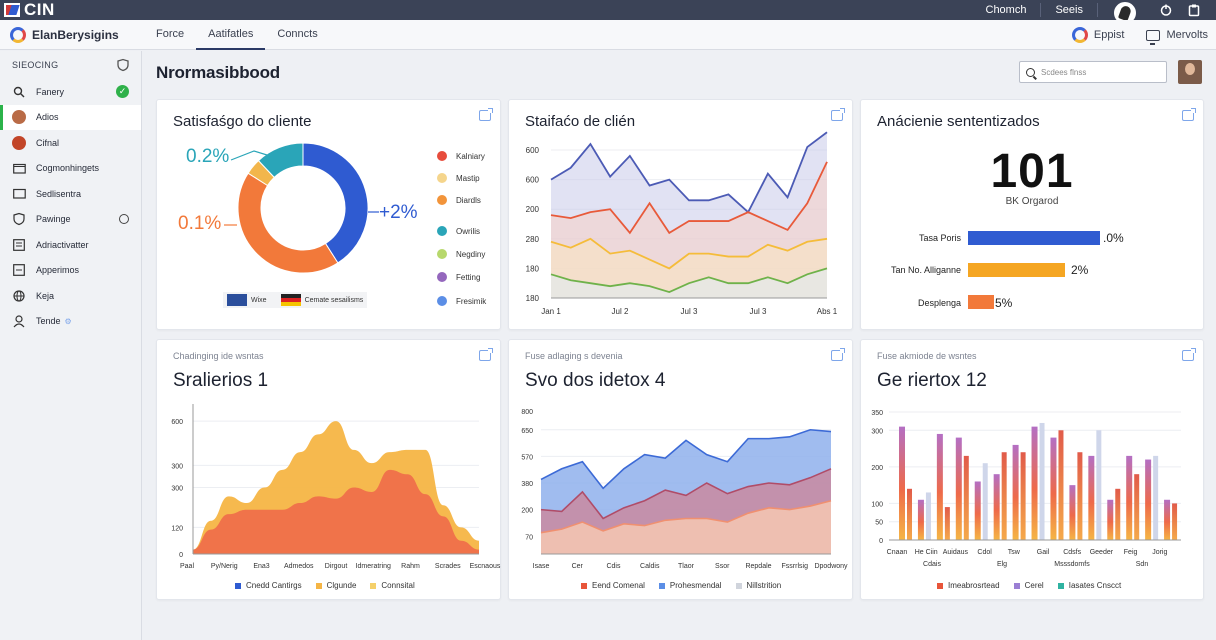  I want to click on x-tick-label: Msssdomfs, so click(1072, 564).